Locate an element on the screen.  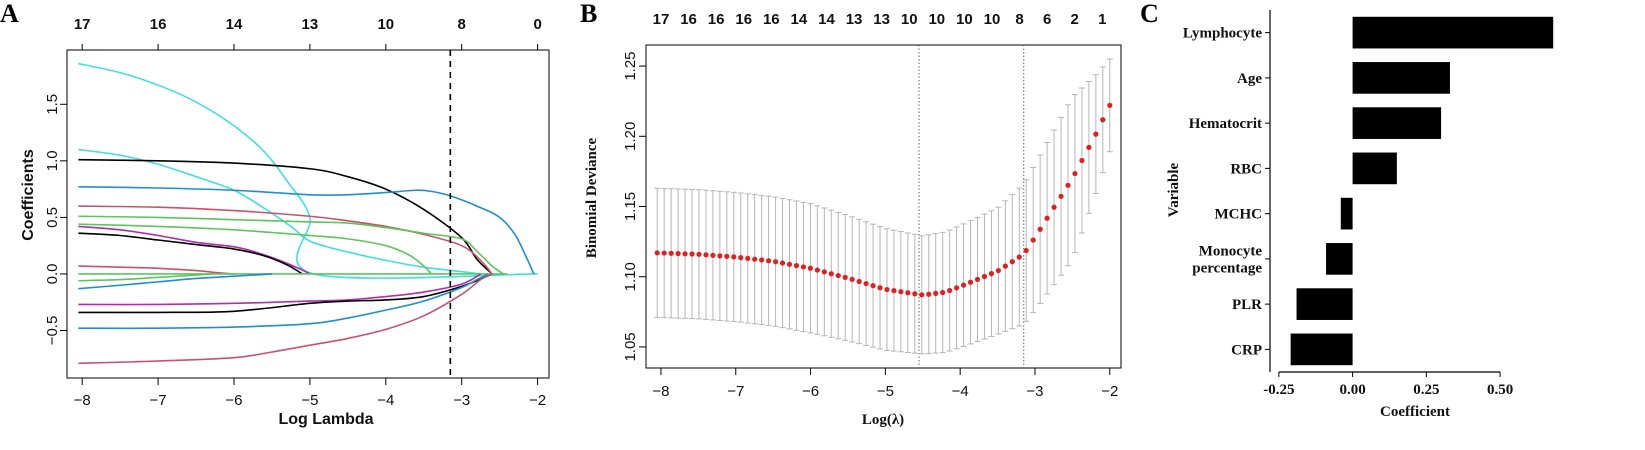
top-tick-label: 17 is located at coordinates (82, 24).